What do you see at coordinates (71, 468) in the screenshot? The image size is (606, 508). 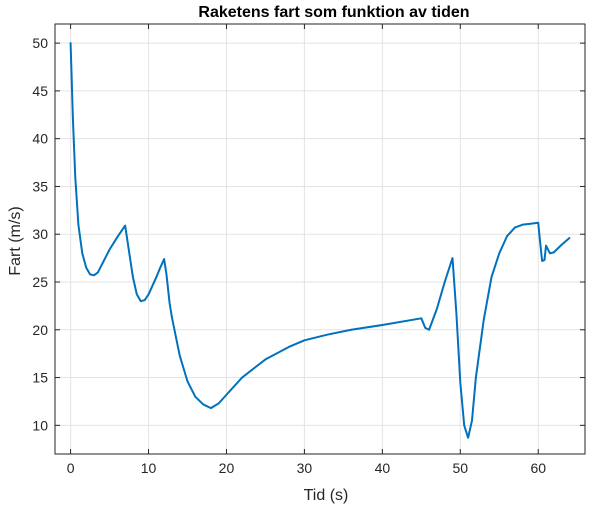 I see `x-tick-label: 0` at bounding box center [71, 468].